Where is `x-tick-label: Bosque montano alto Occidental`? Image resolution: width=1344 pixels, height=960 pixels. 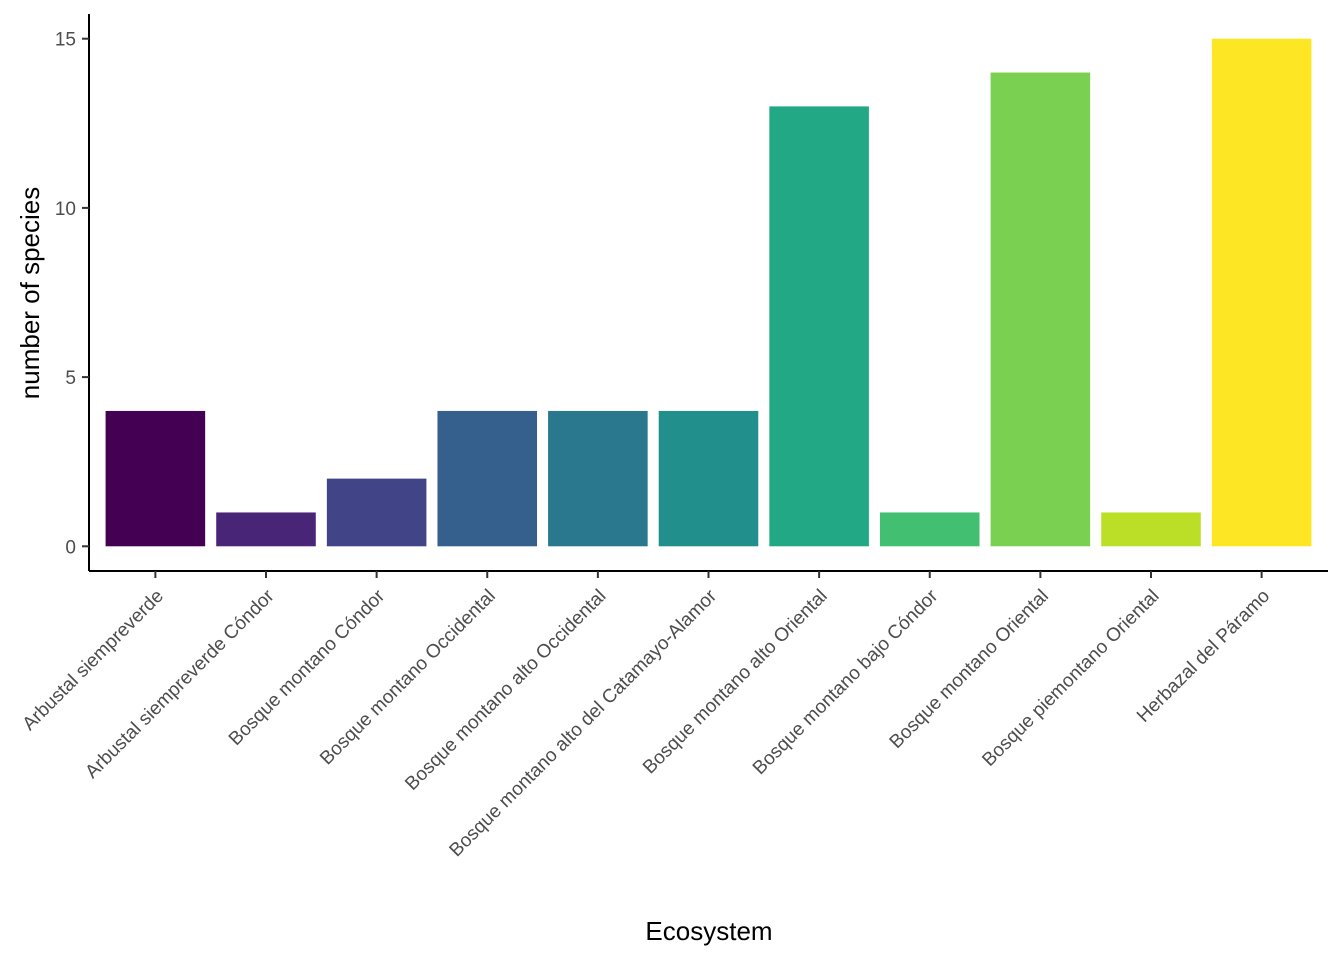 x-tick-label: Bosque montano alto Occidental is located at coordinates (505, 690).